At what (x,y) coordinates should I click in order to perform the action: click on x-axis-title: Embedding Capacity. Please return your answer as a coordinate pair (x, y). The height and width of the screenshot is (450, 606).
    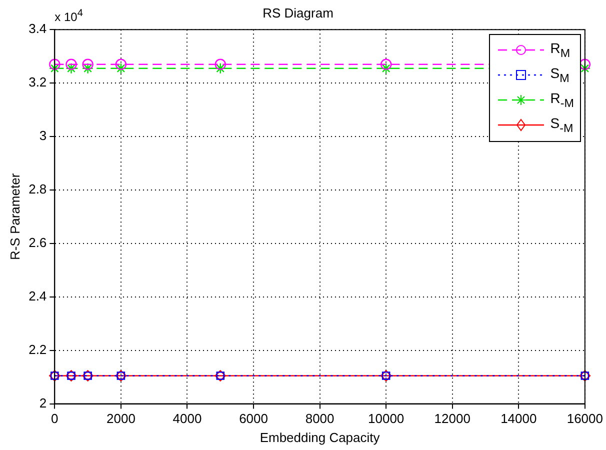
    Looking at the image, I should click on (320, 437).